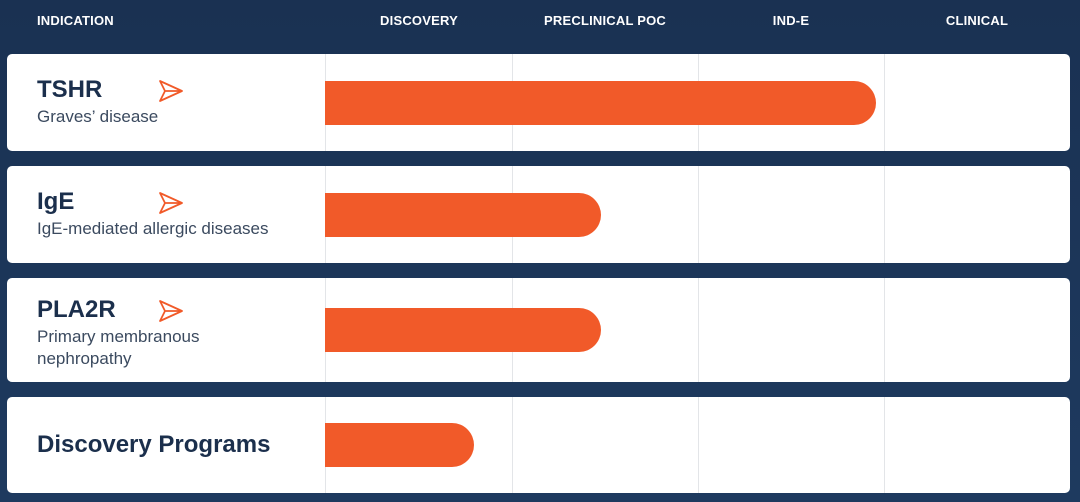 This screenshot has height=502, width=1080. What do you see at coordinates (419, 20) in the screenshot?
I see `header-stage-discovery: DISCOVERY` at bounding box center [419, 20].